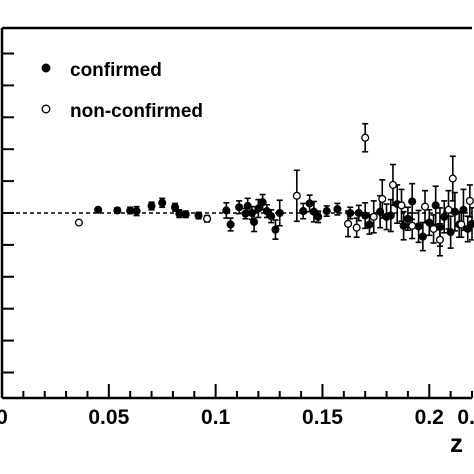 The width and height of the screenshot is (474, 474). Describe the element at coordinates (4, 417) in the screenshot. I see `x-tick-label: 0` at that location.